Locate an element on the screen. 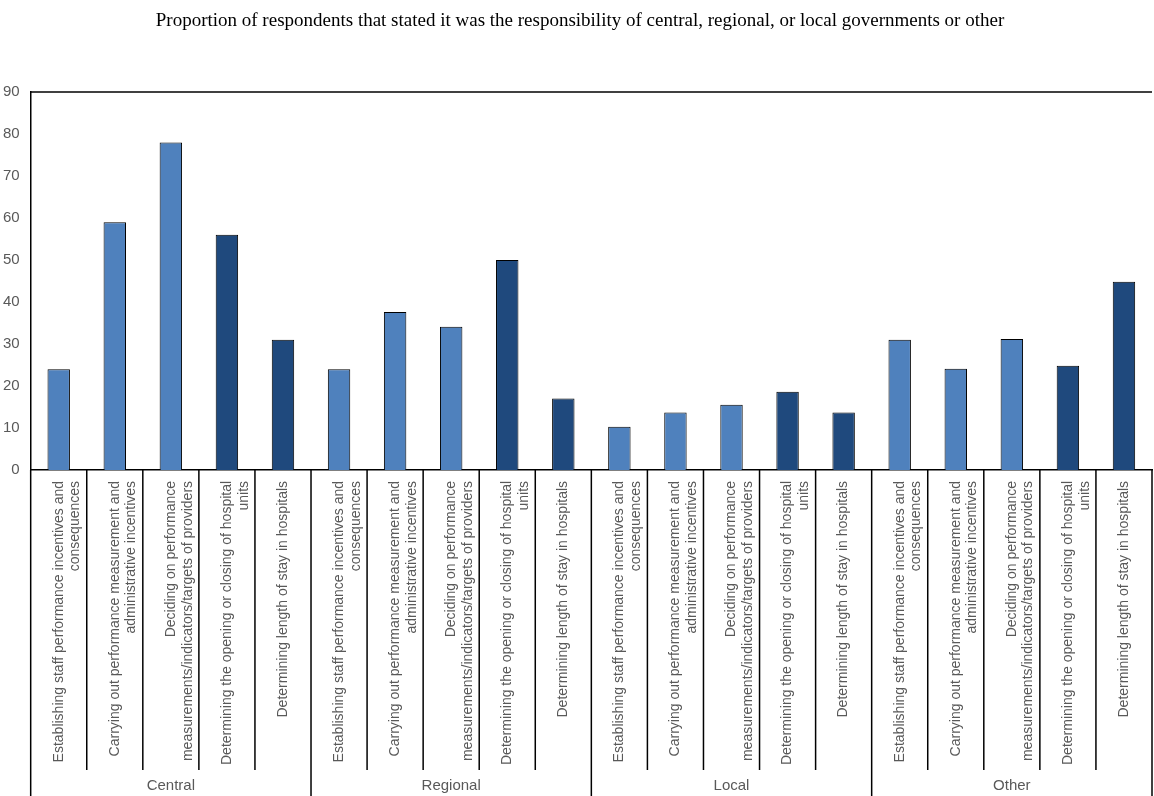 This screenshot has width=1154, height=796. y-tick-label: 10 is located at coordinates (11, 427).